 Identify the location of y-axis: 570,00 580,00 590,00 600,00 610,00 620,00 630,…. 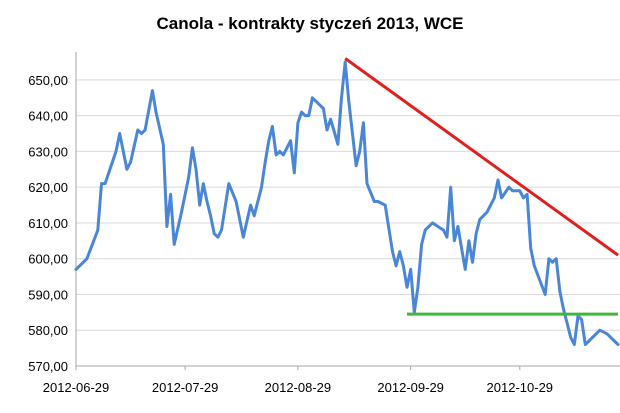
(52, 213).